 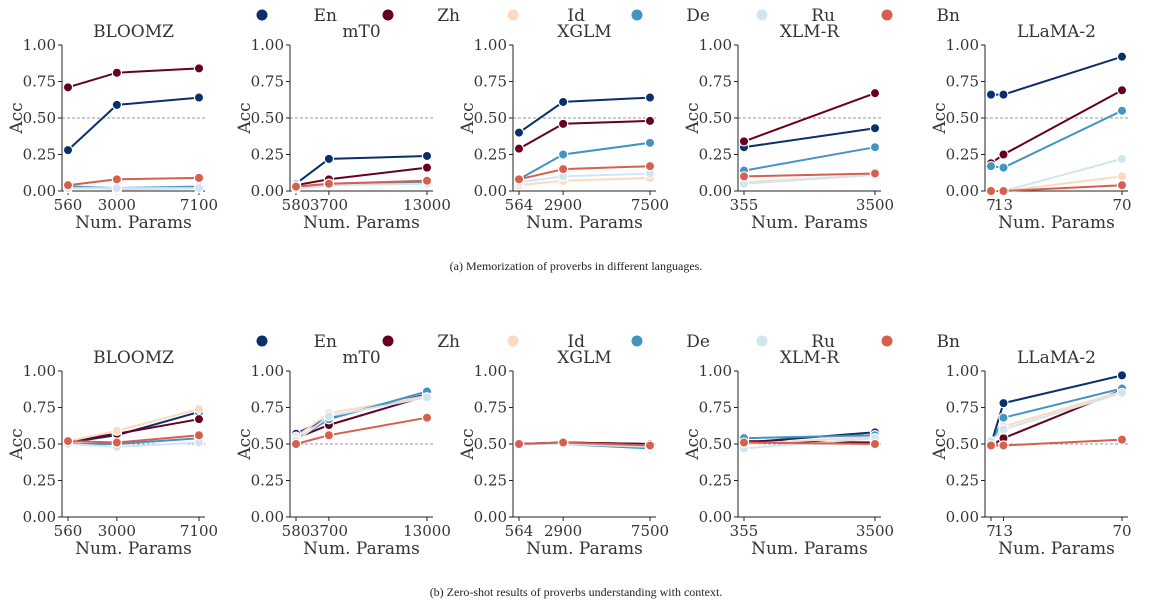 What do you see at coordinates (991, 205) in the screenshot?
I see `x-tick-label: 7` at bounding box center [991, 205].